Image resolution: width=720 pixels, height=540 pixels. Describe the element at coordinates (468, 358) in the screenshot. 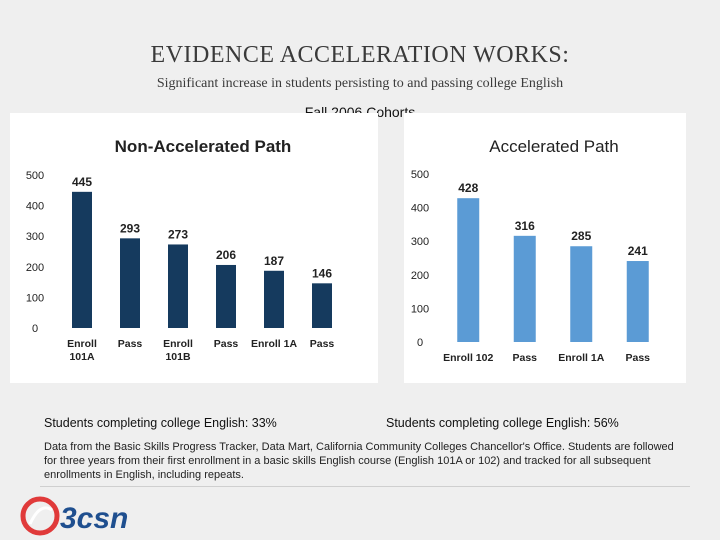

I see `category-label: Enroll 102` at that location.